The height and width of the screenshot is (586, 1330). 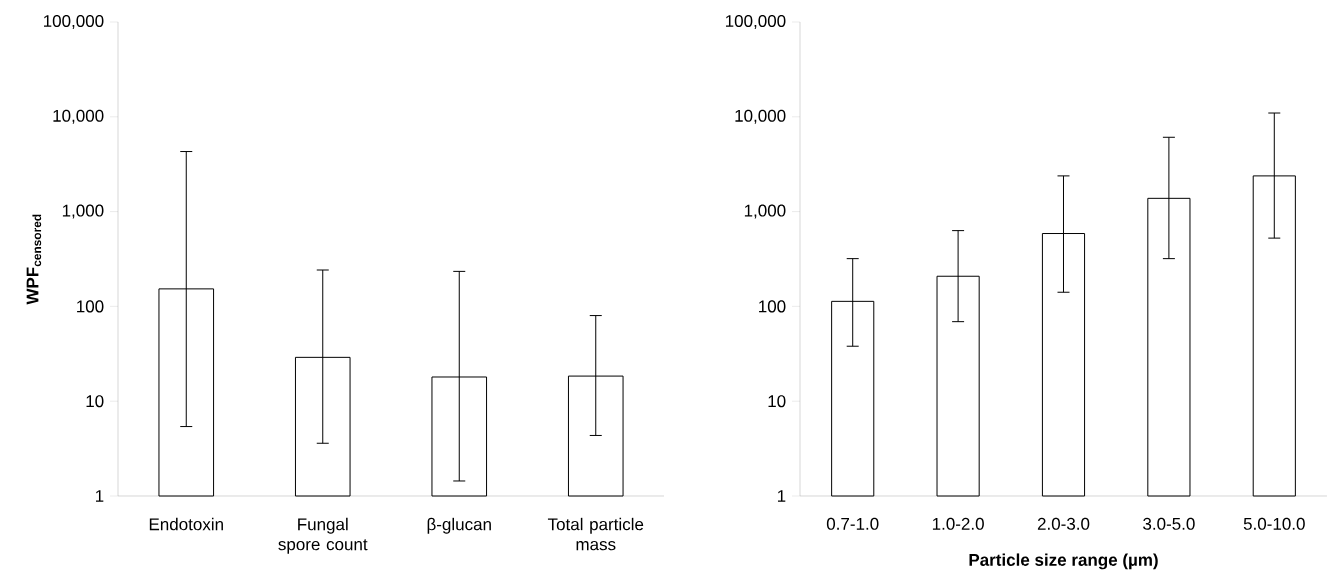 What do you see at coordinates (852, 523) in the screenshot?
I see `x-tick-label: 0.7-1.0` at bounding box center [852, 523].